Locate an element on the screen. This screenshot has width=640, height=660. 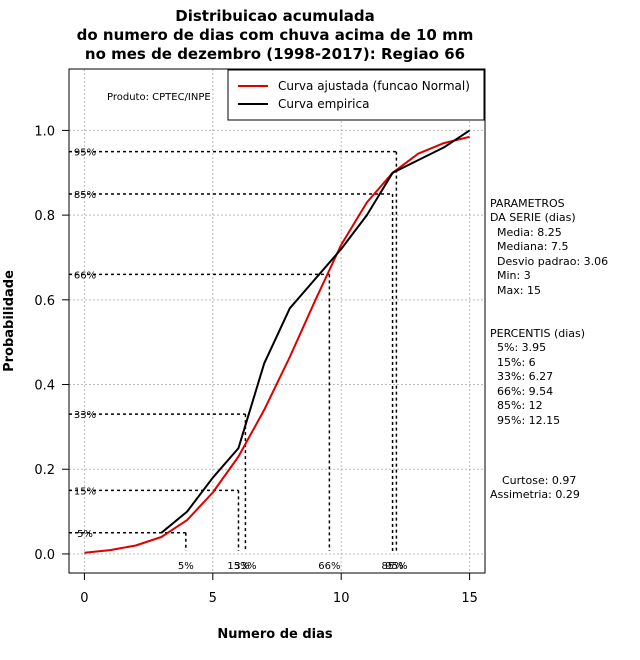
percentile-label-bottom-2: 33% is located at coordinates (245, 566).